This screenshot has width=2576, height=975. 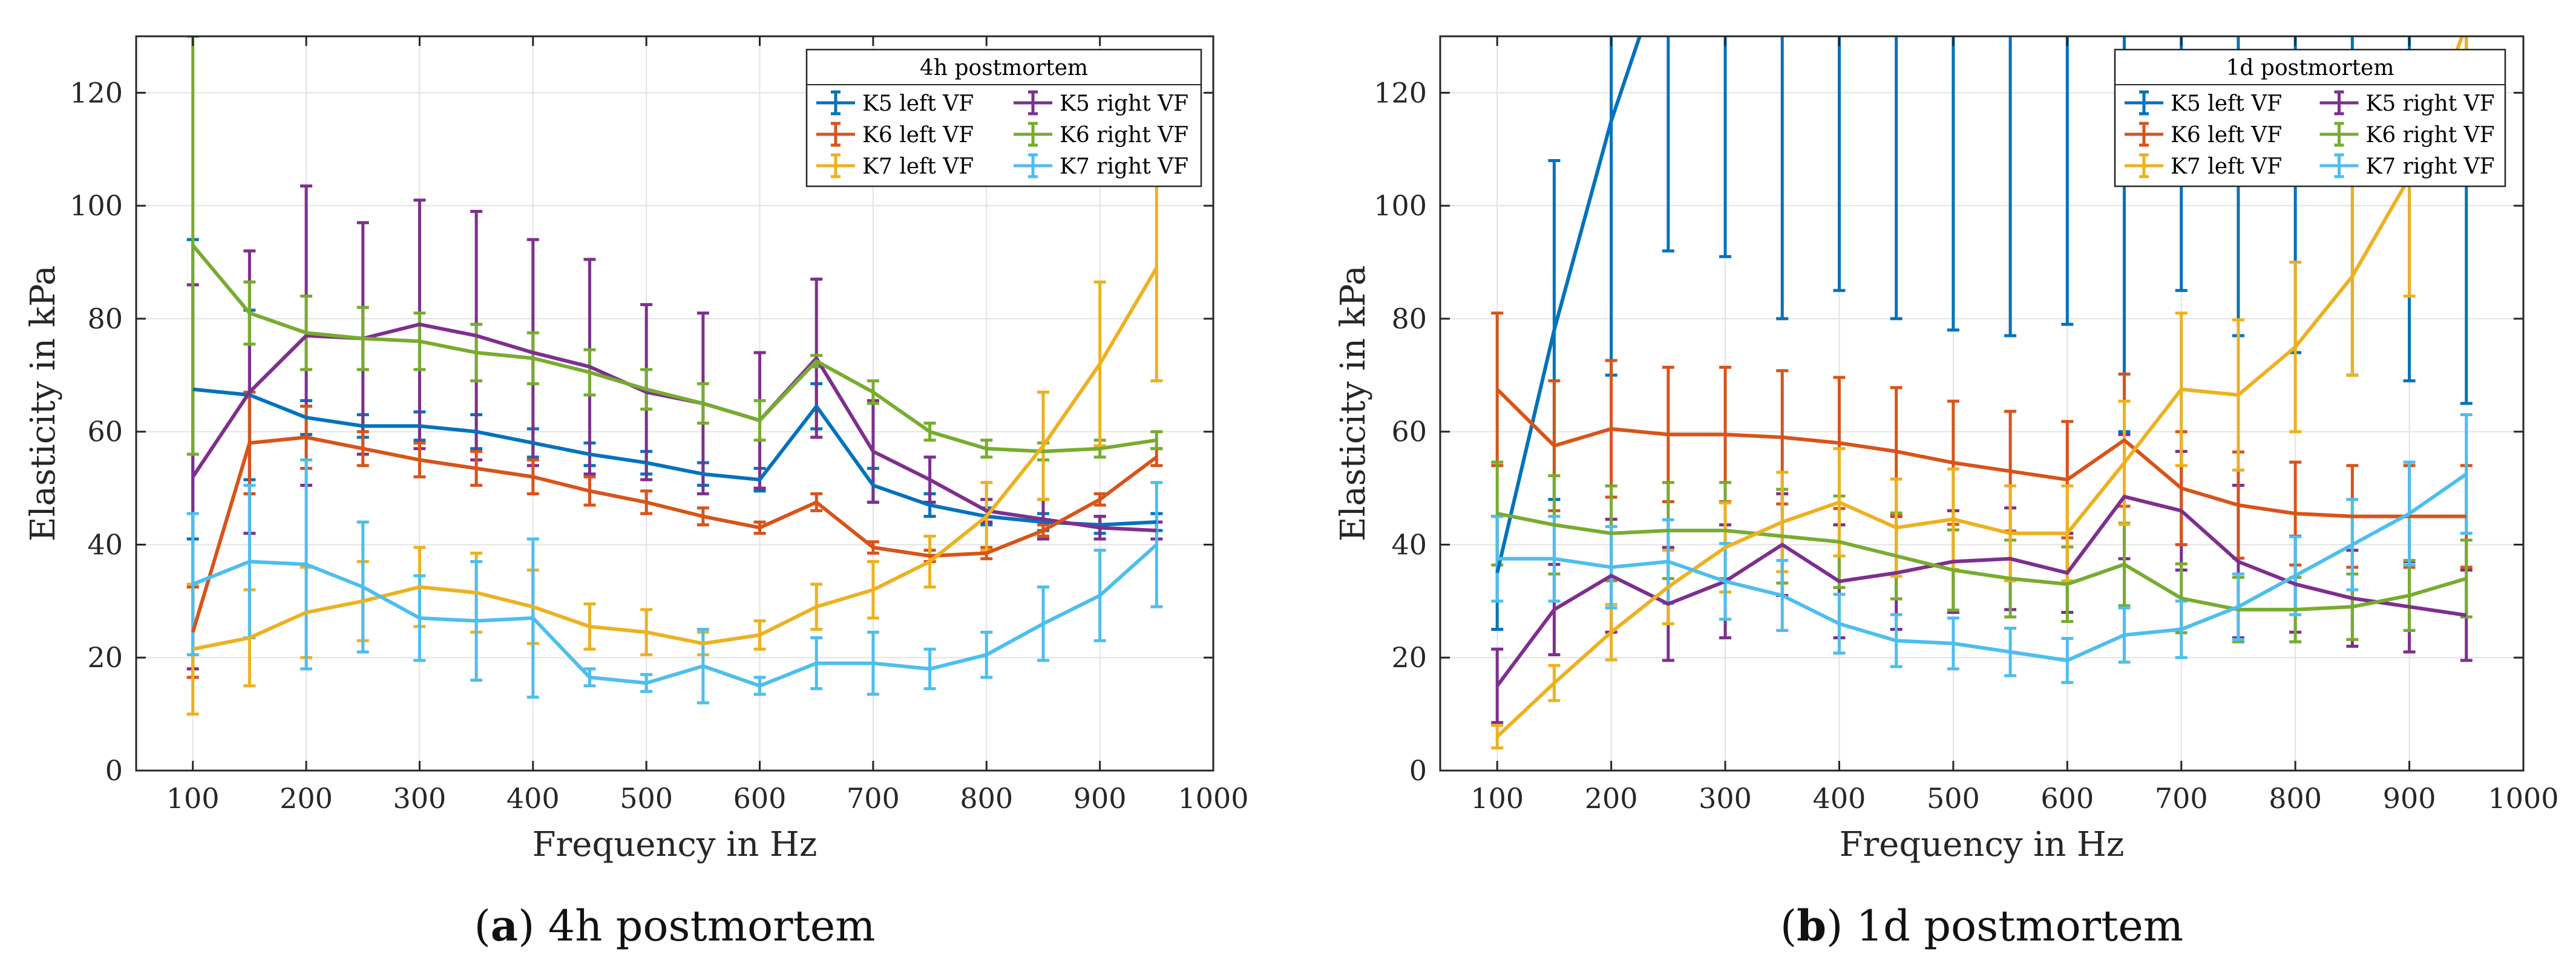 I want to click on legend-entry: K6 left VF, so click(x=895, y=135).